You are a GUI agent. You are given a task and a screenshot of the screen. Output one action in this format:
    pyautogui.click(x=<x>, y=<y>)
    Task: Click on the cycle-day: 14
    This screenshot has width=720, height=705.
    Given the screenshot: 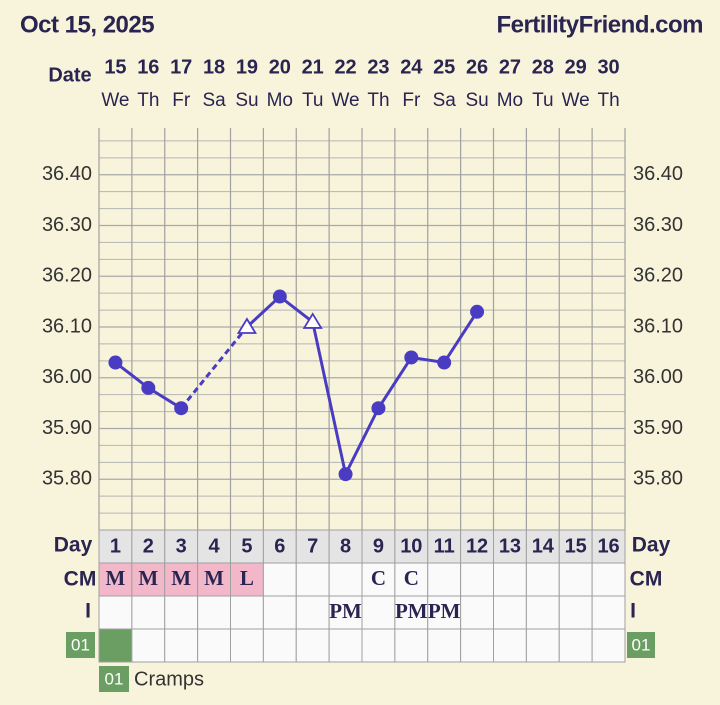 What is the action you would take?
    pyautogui.click(x=543, y=546)
    